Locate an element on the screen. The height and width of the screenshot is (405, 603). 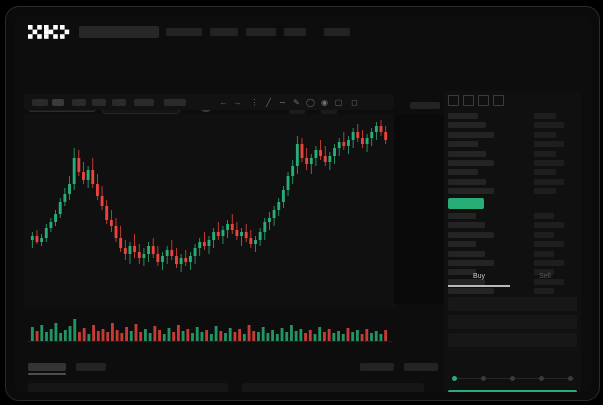
tab-buy: Buy is located at coordinates (479, 276).